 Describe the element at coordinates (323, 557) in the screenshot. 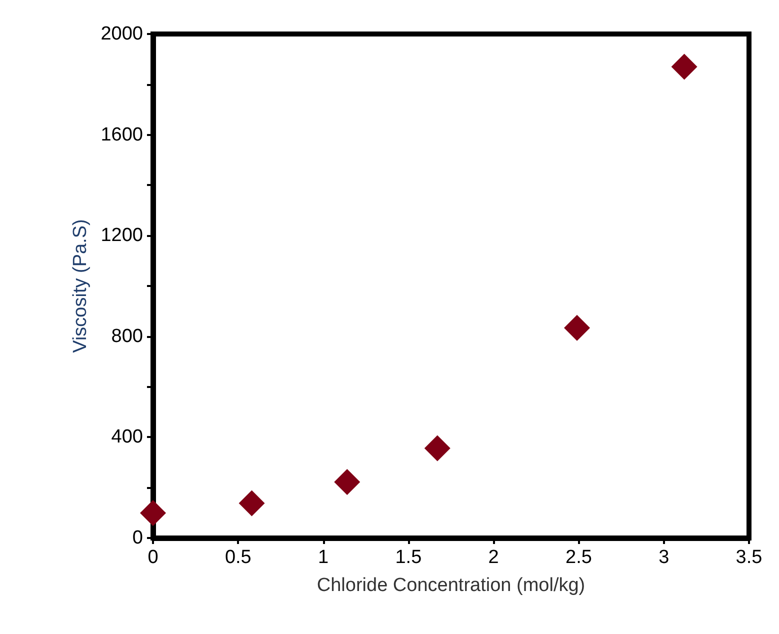

I see `x-tick-label: 1` at that location.